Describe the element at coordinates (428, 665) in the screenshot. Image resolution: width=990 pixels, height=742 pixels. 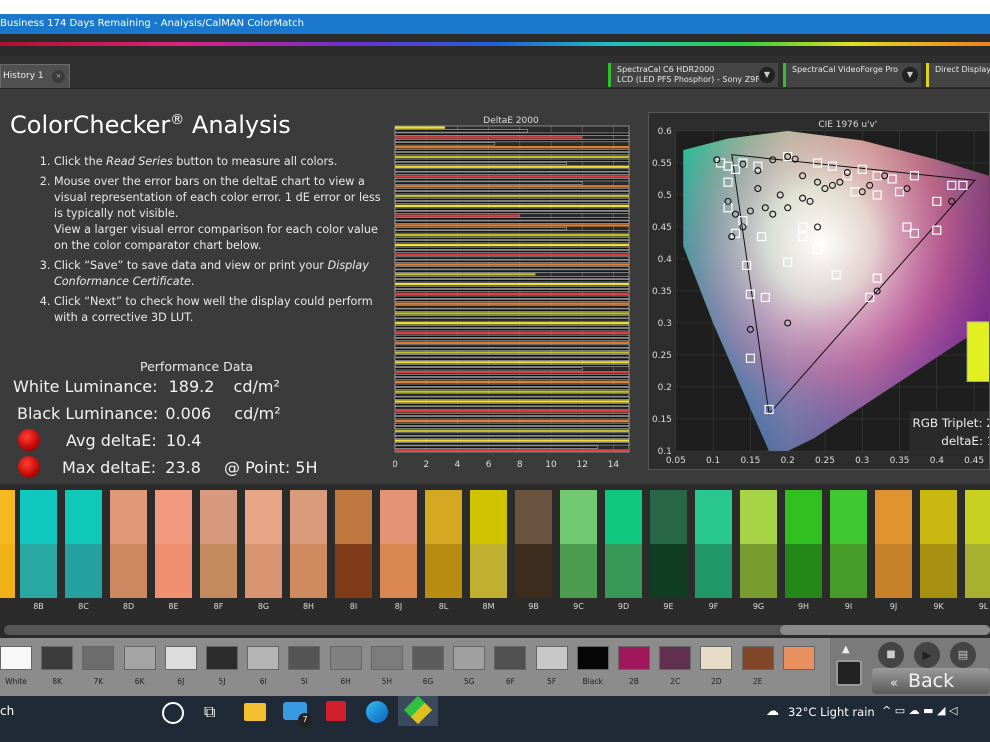
I see `color-list-item: 6G` at that location.